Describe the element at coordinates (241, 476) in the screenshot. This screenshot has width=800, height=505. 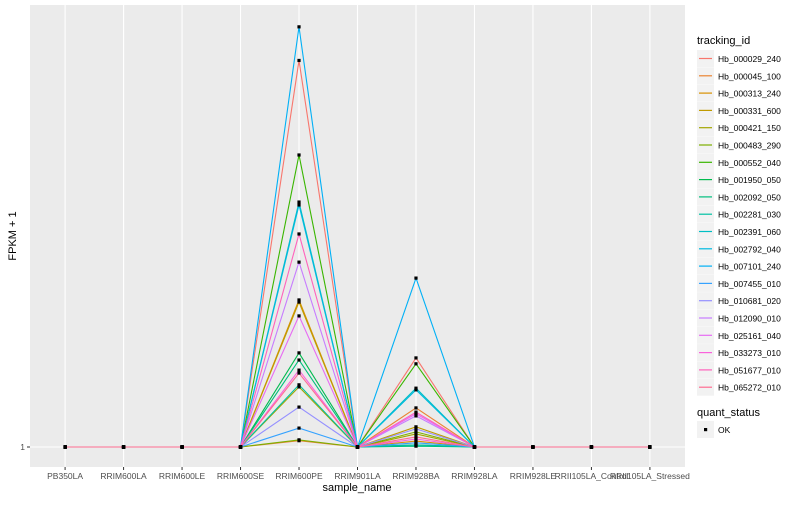
I see `x-tick-label: RRIM600SE` at that location.